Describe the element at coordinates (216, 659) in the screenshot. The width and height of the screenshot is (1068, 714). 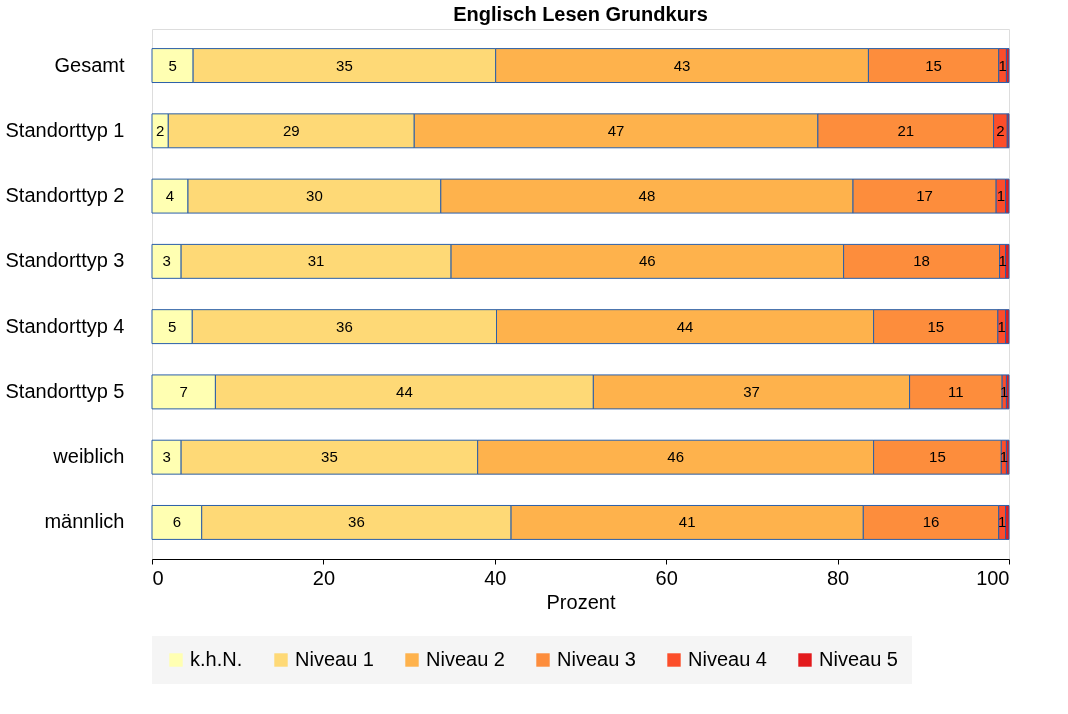
I see `legend-label: k.h.N.` at that location.